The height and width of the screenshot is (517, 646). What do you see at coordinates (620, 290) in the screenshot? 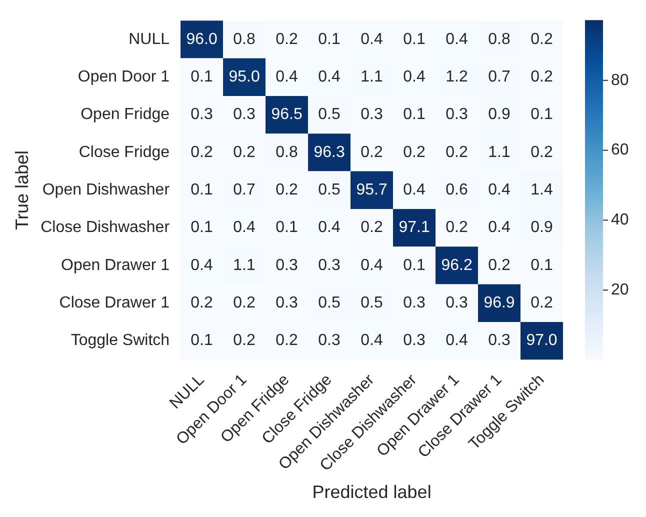
I see `color-bar-label: 20` at bounding box center [620, 290].